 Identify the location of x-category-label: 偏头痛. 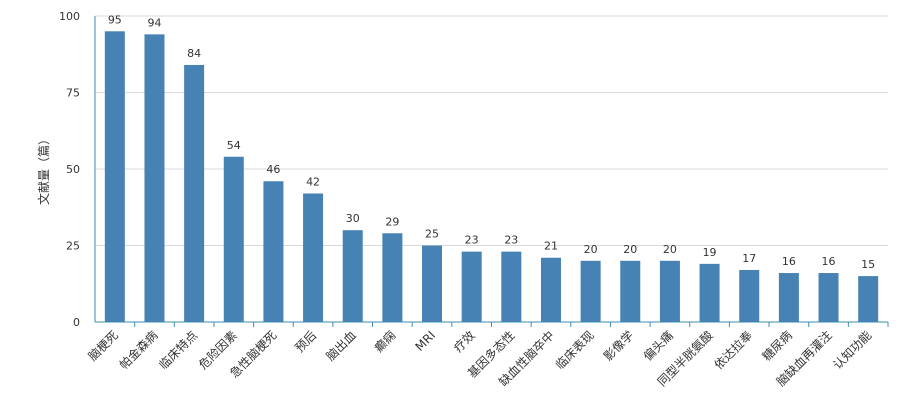
(658, 346).